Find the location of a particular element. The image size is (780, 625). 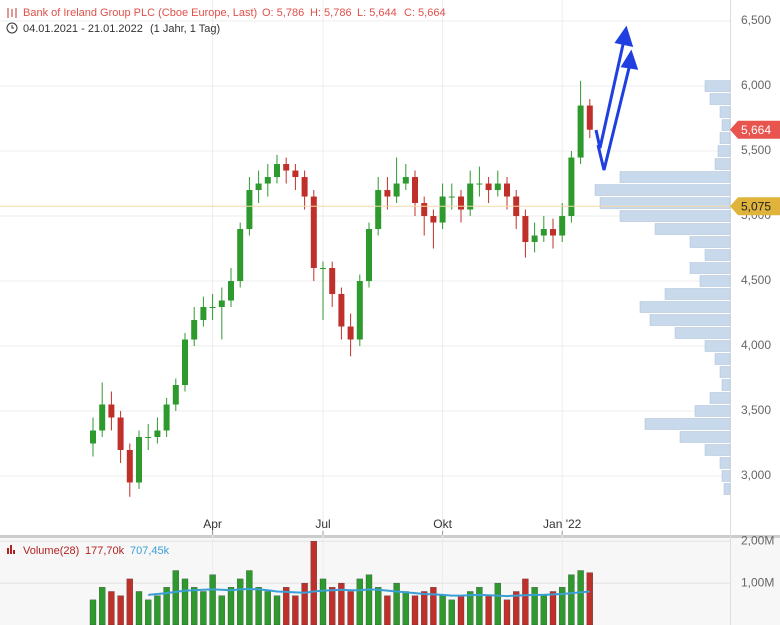

x-tick-label: Jul is located at coordinates (322, 524).